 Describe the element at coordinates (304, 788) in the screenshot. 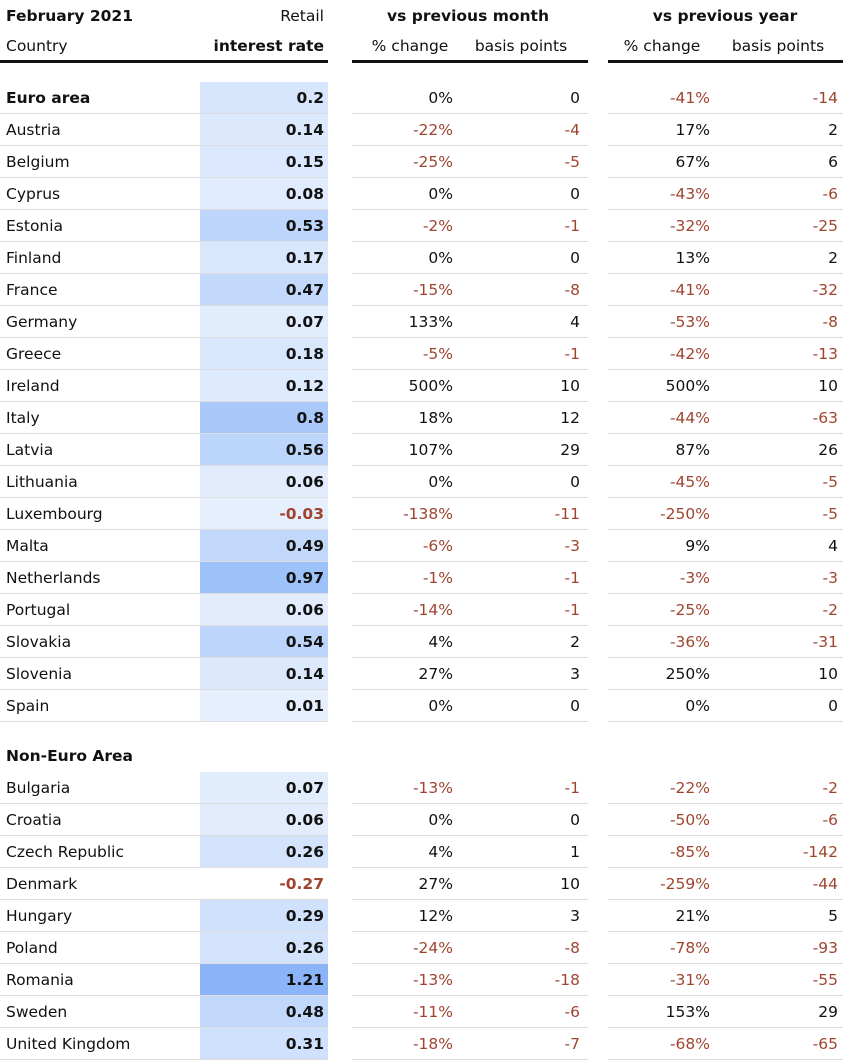

I see `rate: 0.07` at that location.